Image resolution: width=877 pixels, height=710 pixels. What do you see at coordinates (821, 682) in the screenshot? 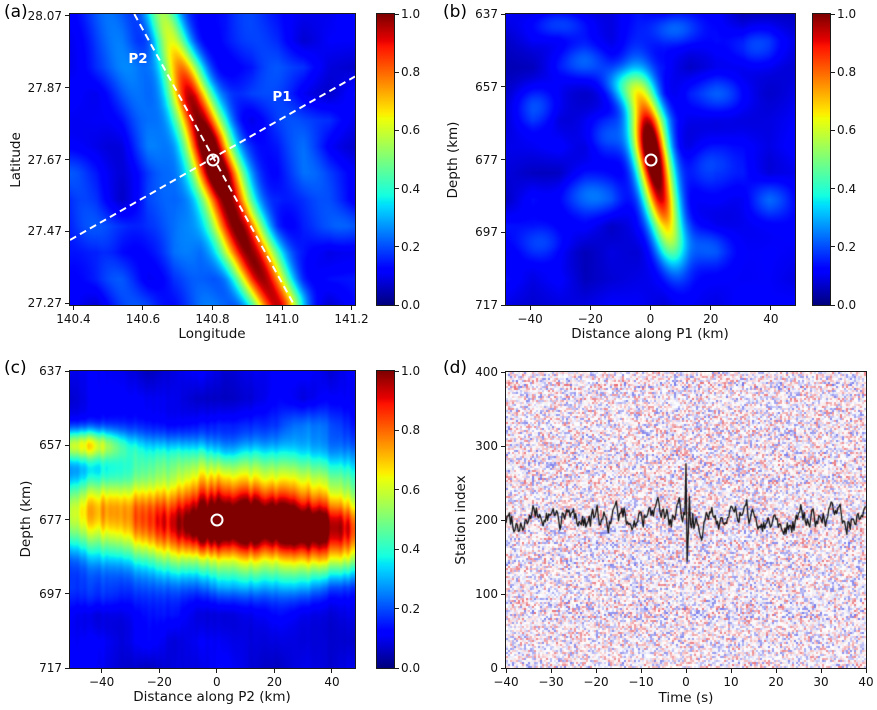
I see `x-tick-label: 30` at bounding box center [821, 682].